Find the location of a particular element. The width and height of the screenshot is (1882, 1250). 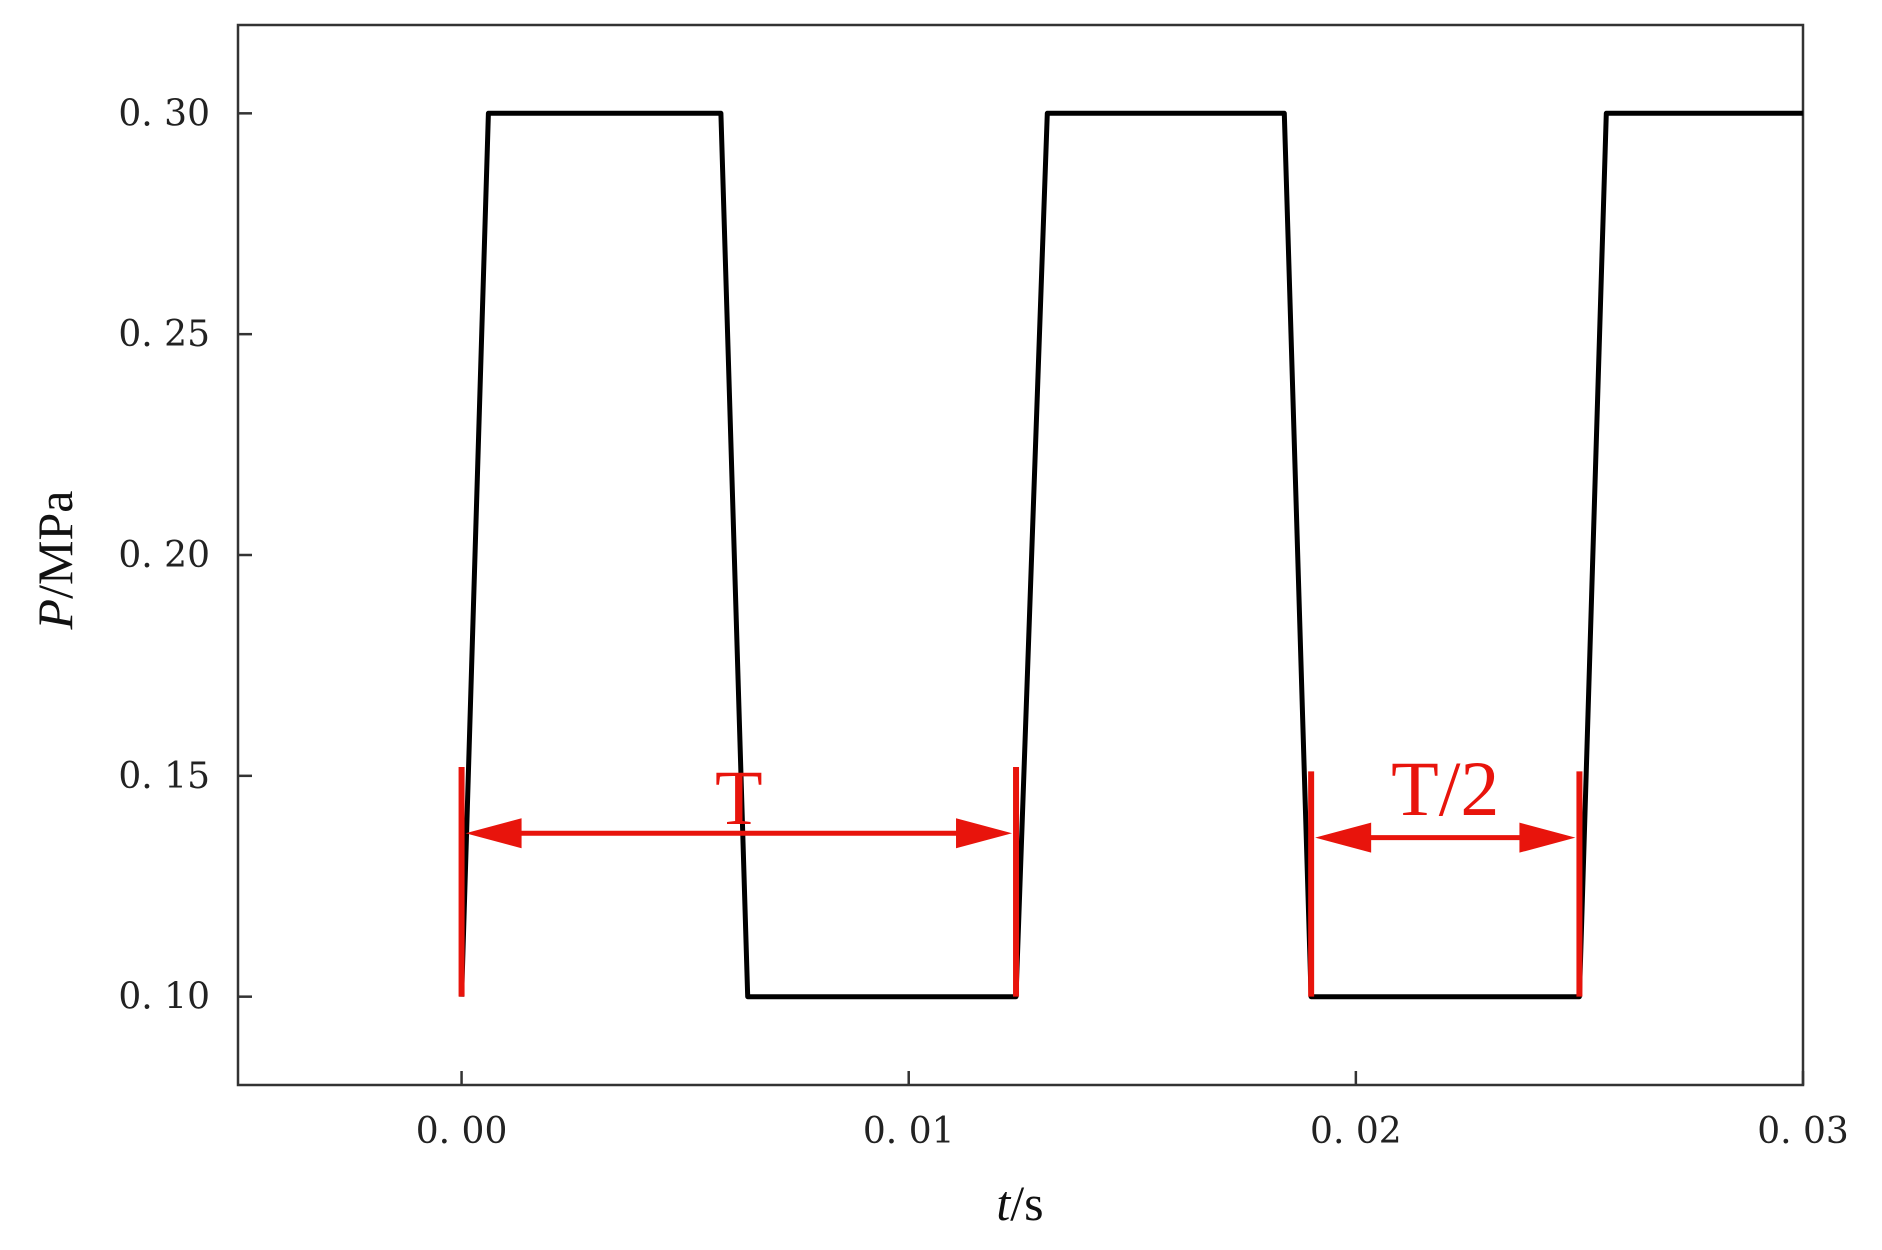

y-axis-title: P/MPa is located at coordinates (55, 561).